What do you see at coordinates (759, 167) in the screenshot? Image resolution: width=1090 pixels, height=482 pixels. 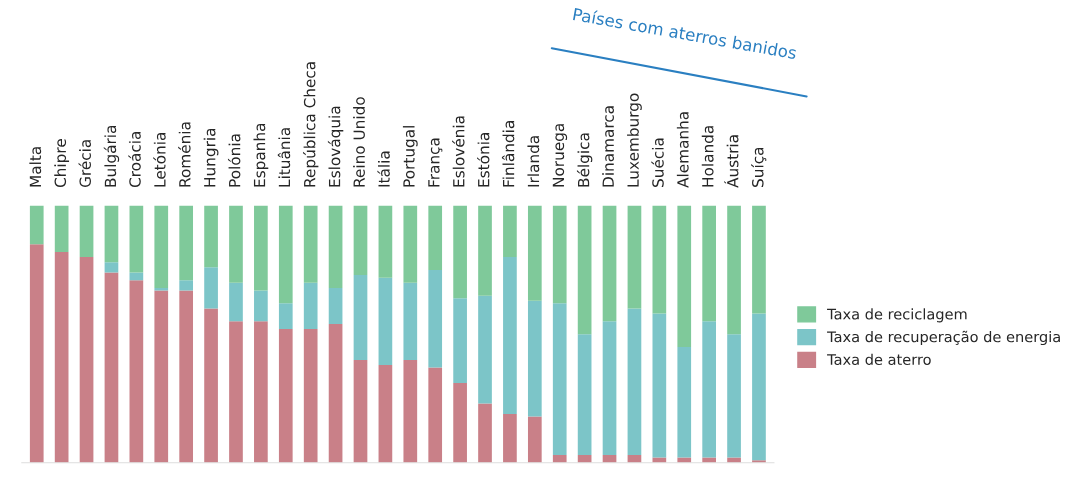 I see `x-tick-label: Suíça` at bounding box center [759, 167].